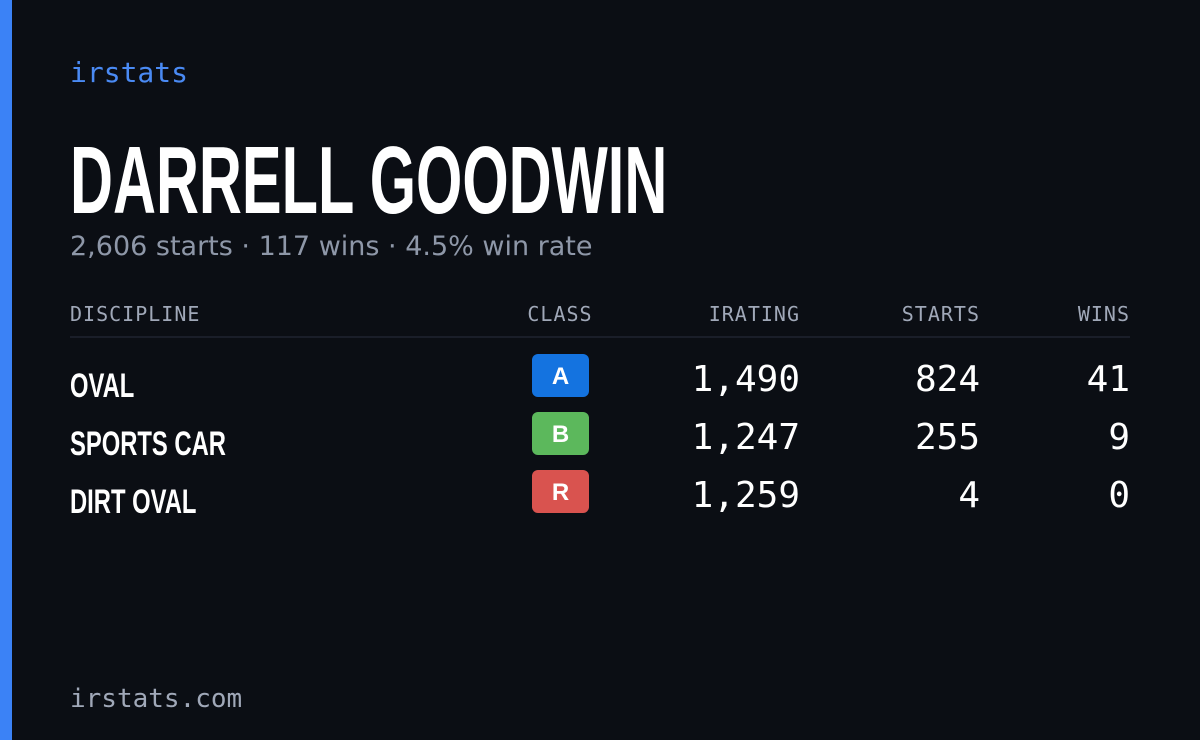  I want to click on column-header: DISCIPLINE, so click(135, 314).